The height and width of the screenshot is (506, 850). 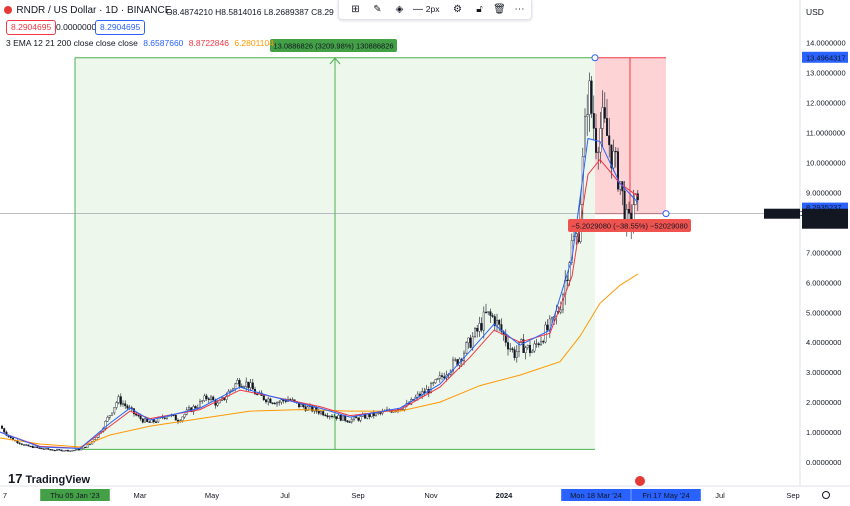 What do you see at coordinates (815, 12) in the screenshot?
I see `currency-selector: USD` at bounding box center [815, 12].